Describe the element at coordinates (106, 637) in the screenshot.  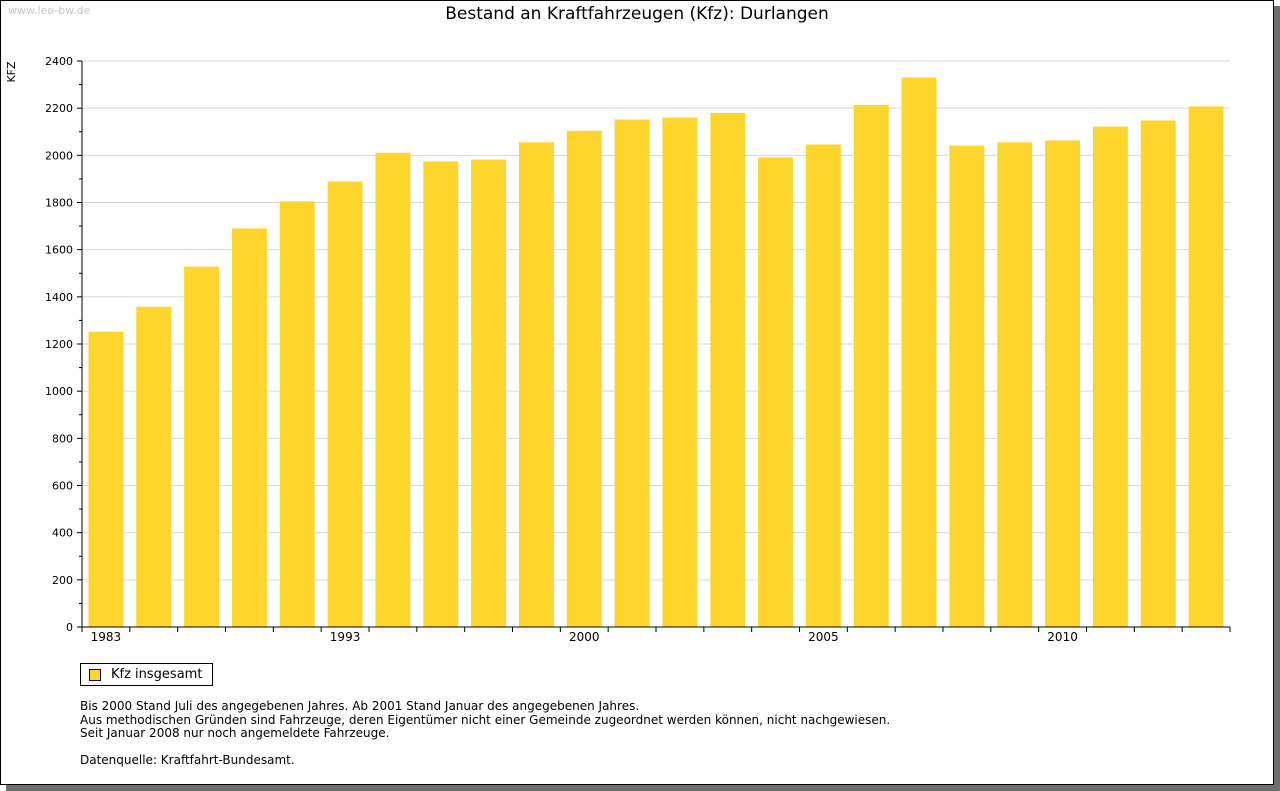
I see `x-tick-label: 1983` at that location.